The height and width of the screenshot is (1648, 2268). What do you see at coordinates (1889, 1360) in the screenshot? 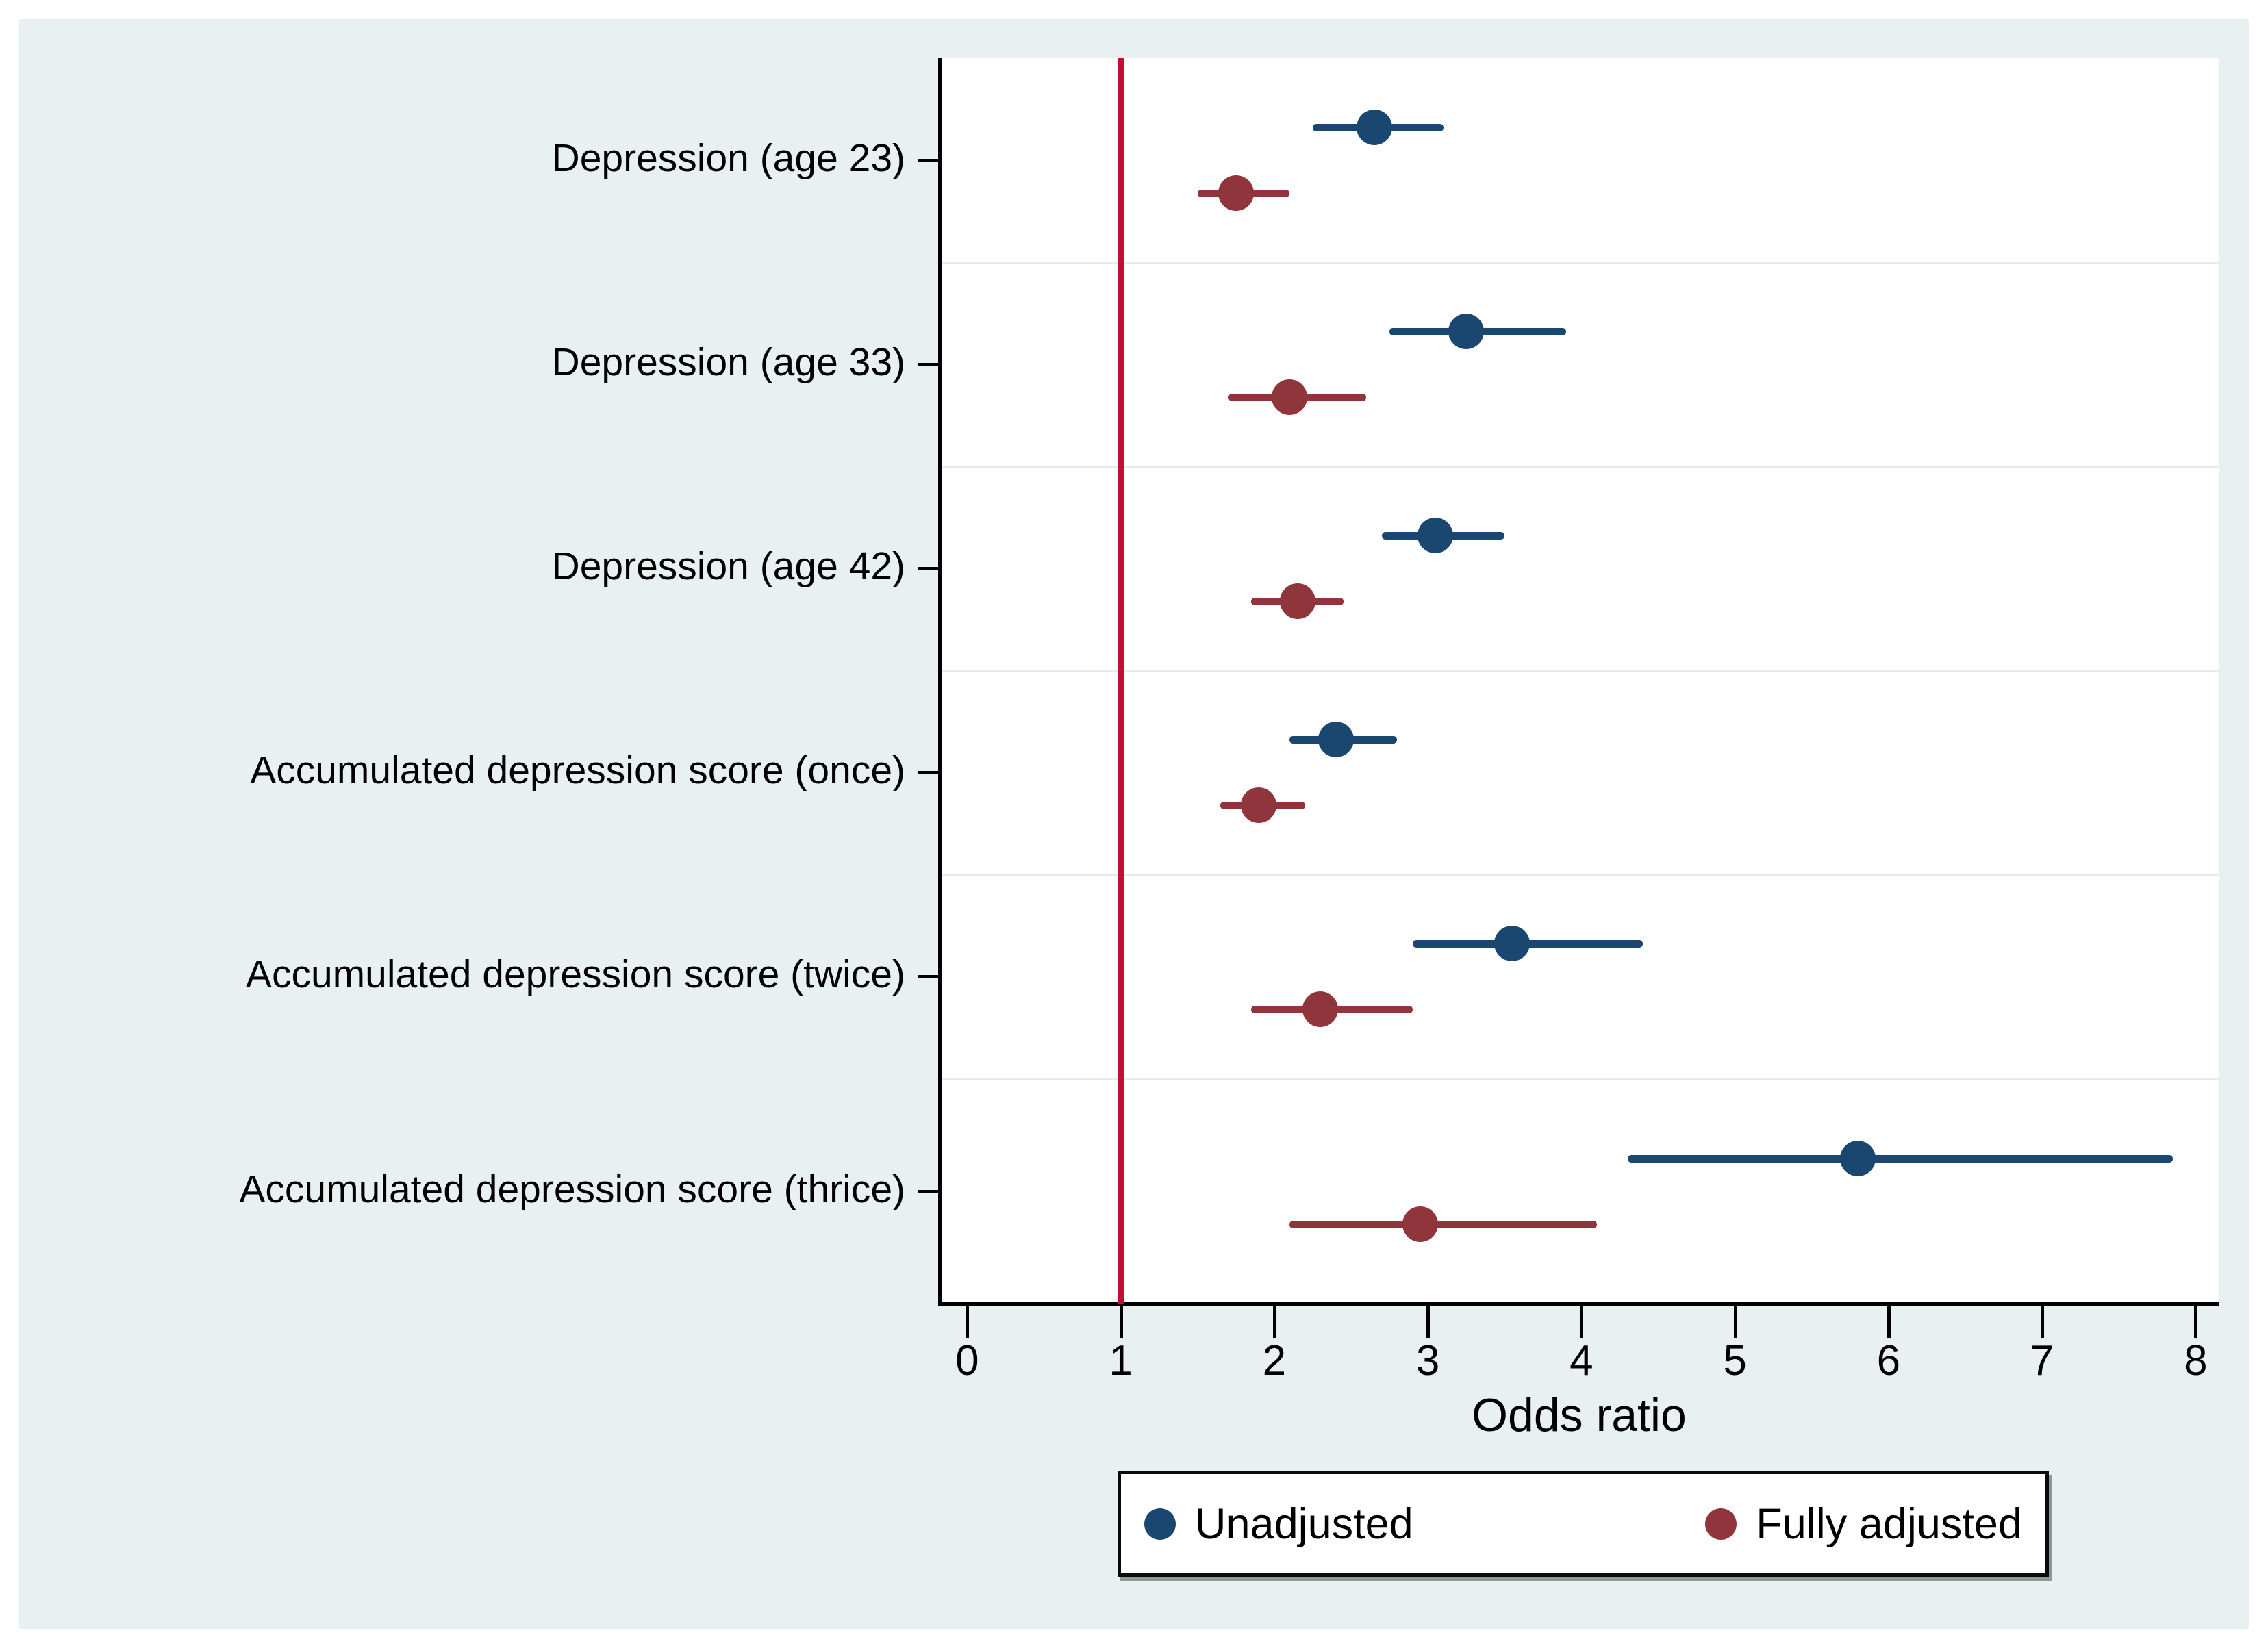
I see `x-tick-label: 6` at bounding box center [1889, 1360].